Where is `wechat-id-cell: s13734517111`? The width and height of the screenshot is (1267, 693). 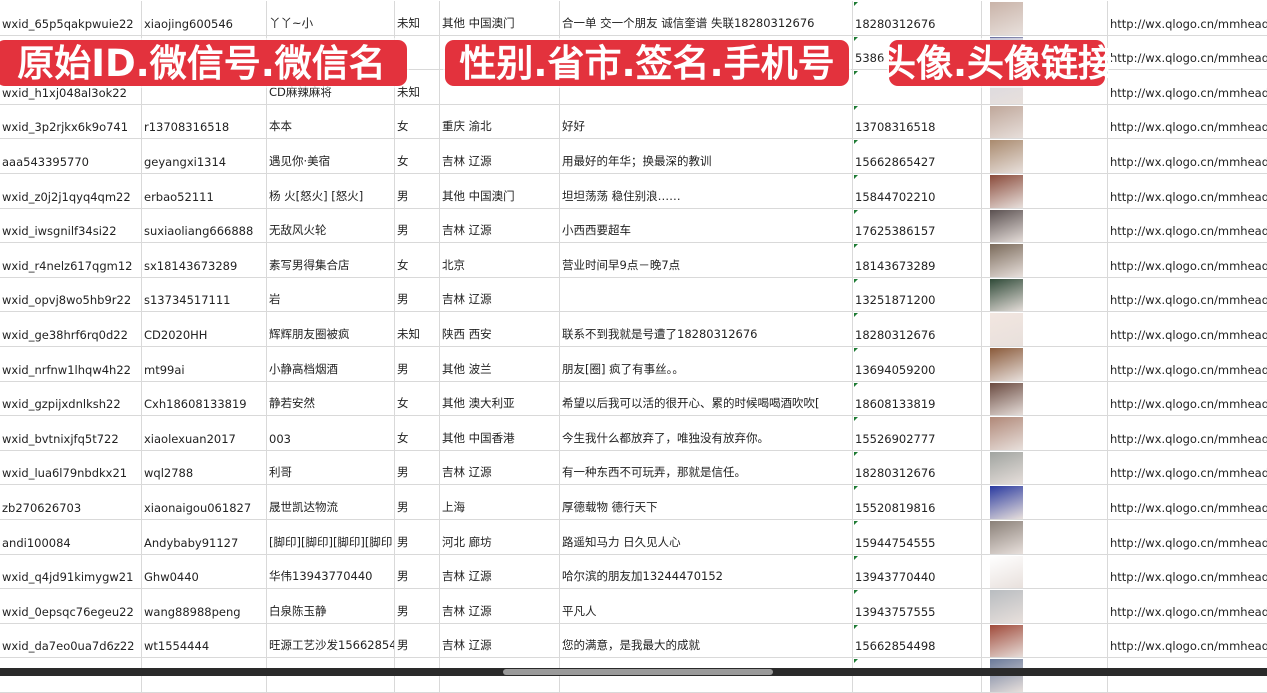 wechat-id-cell: s13734517111 is located at coordinates (204, 294).